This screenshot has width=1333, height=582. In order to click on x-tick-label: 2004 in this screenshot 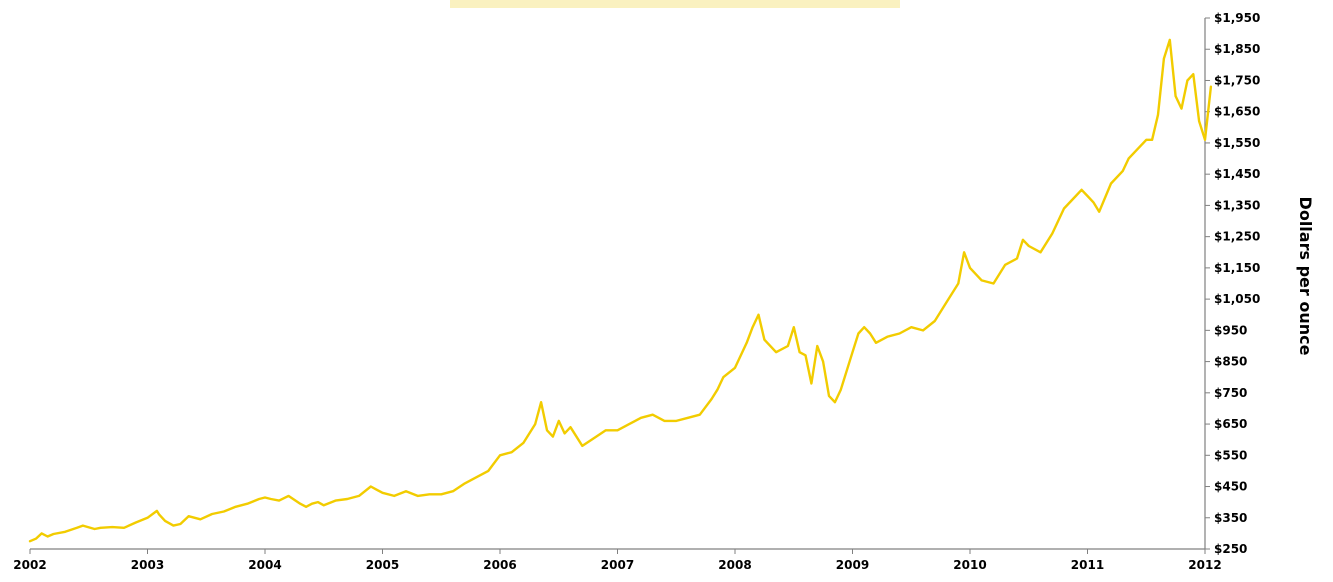, I will do `click(264, 565)`.